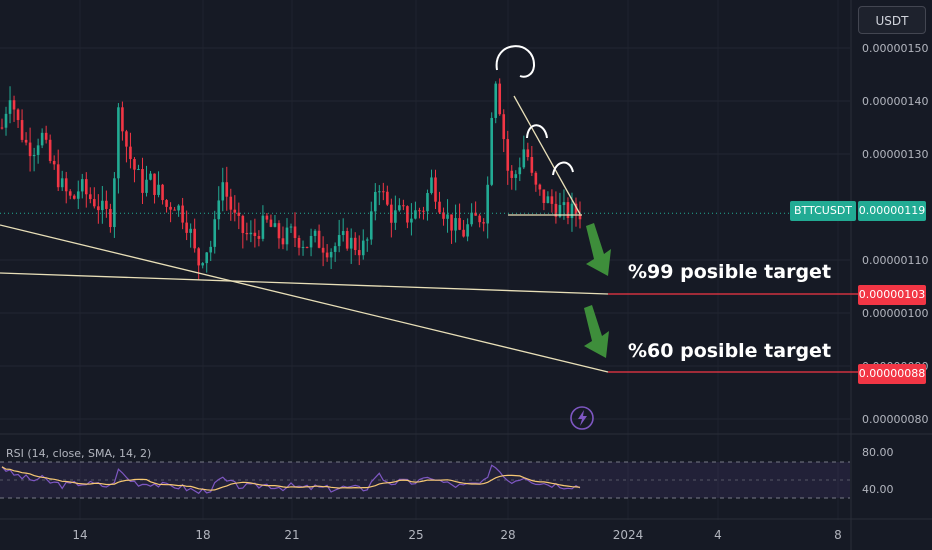  What do you see at coordinates (79, 453) in the screenshot?
I see `rsi-indicator-label: RSI (14, close, SMA, 14, 2)` at bounding box center [79, 453].